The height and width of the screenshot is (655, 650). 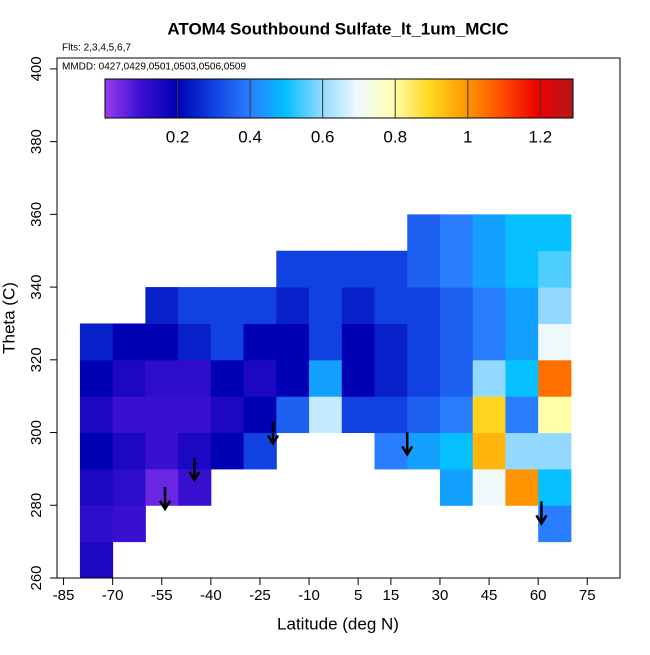 I want to click on x-tick-label: 15, so click(x=391, y=595).